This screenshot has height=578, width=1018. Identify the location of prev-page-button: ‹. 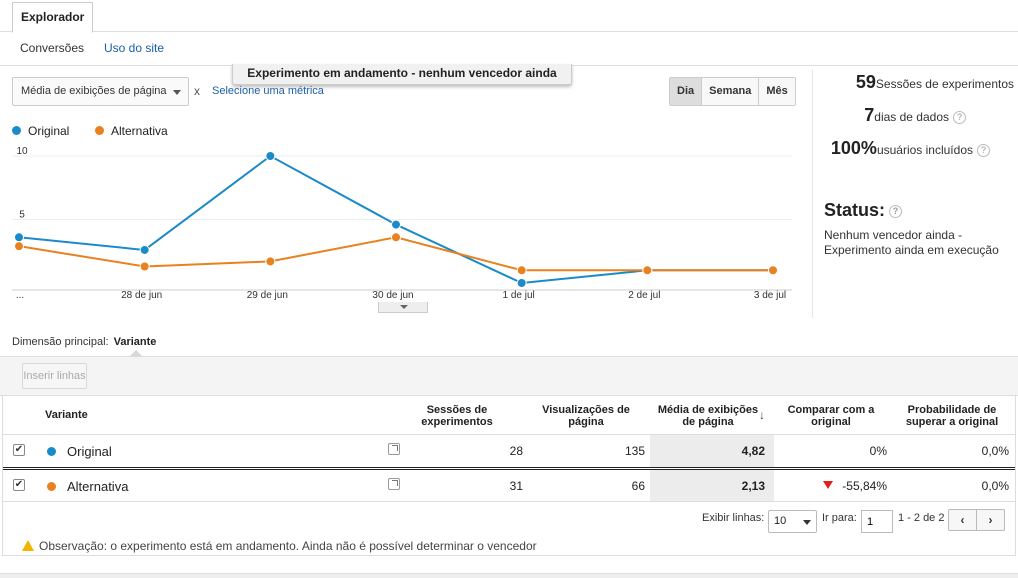
(963, 520).